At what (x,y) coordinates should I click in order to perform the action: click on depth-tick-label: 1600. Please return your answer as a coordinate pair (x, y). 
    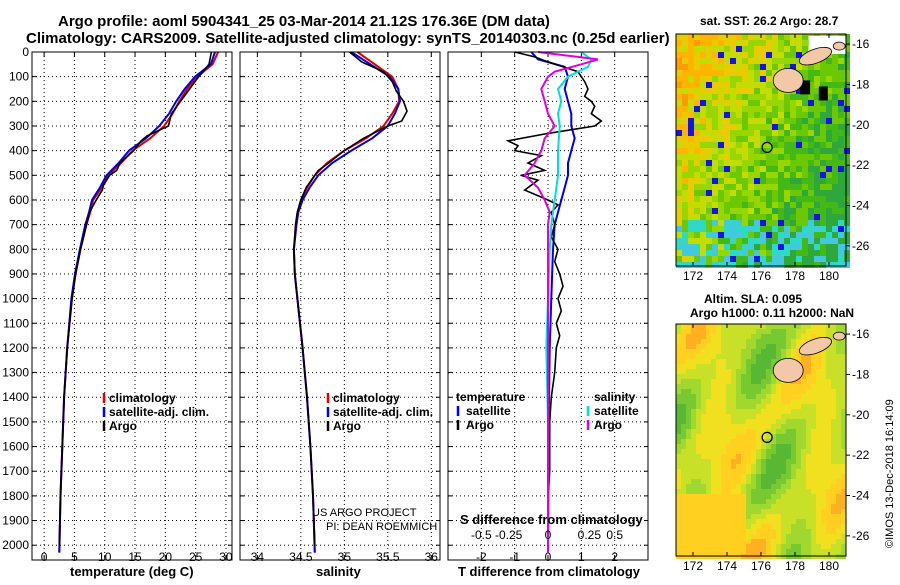
    Looking at the image, I should click on (15, 447).